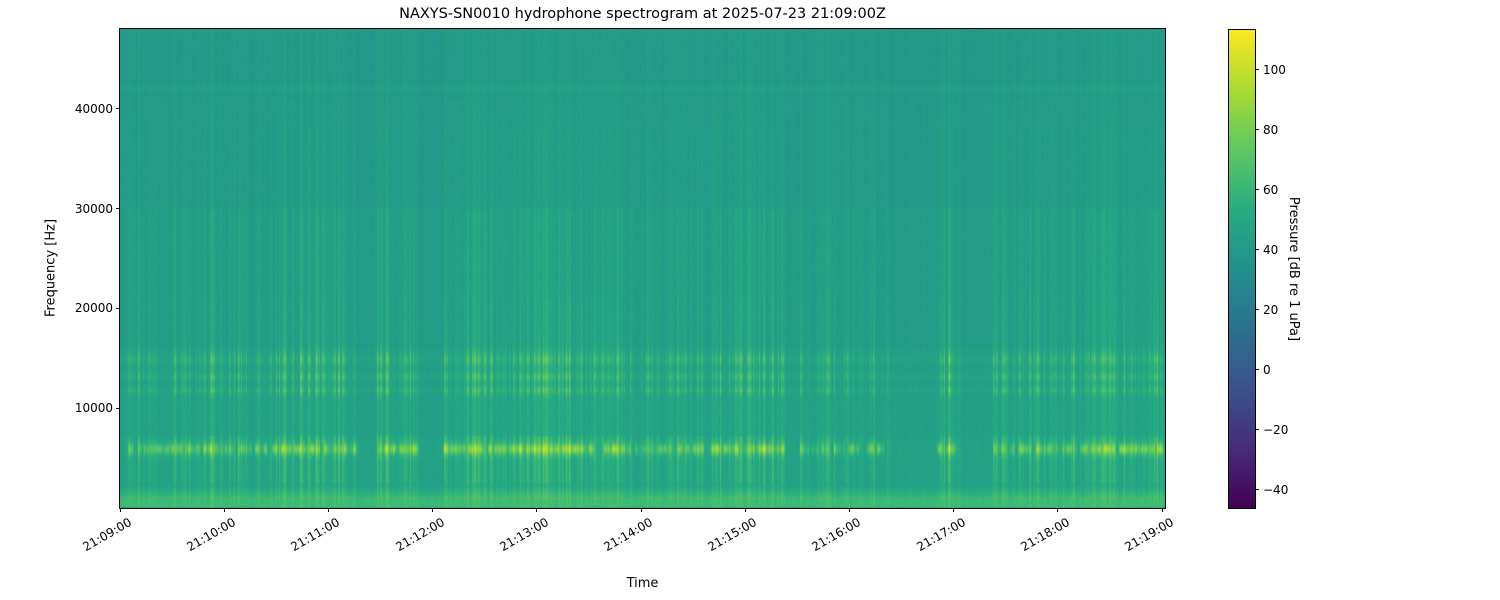  I want to click on y-tick-label: 10000, so click(93, 408).